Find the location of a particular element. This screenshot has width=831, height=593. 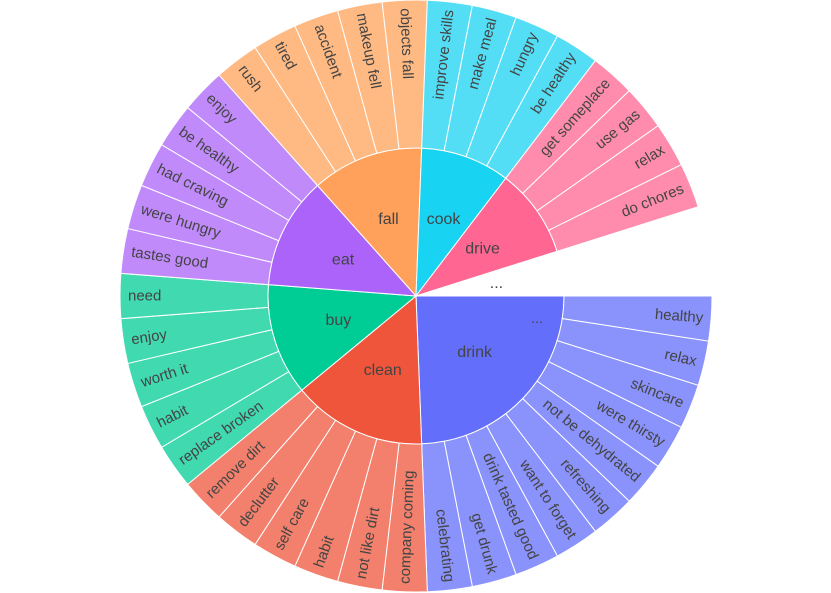

segment-more is located at coordinates (490, 273).